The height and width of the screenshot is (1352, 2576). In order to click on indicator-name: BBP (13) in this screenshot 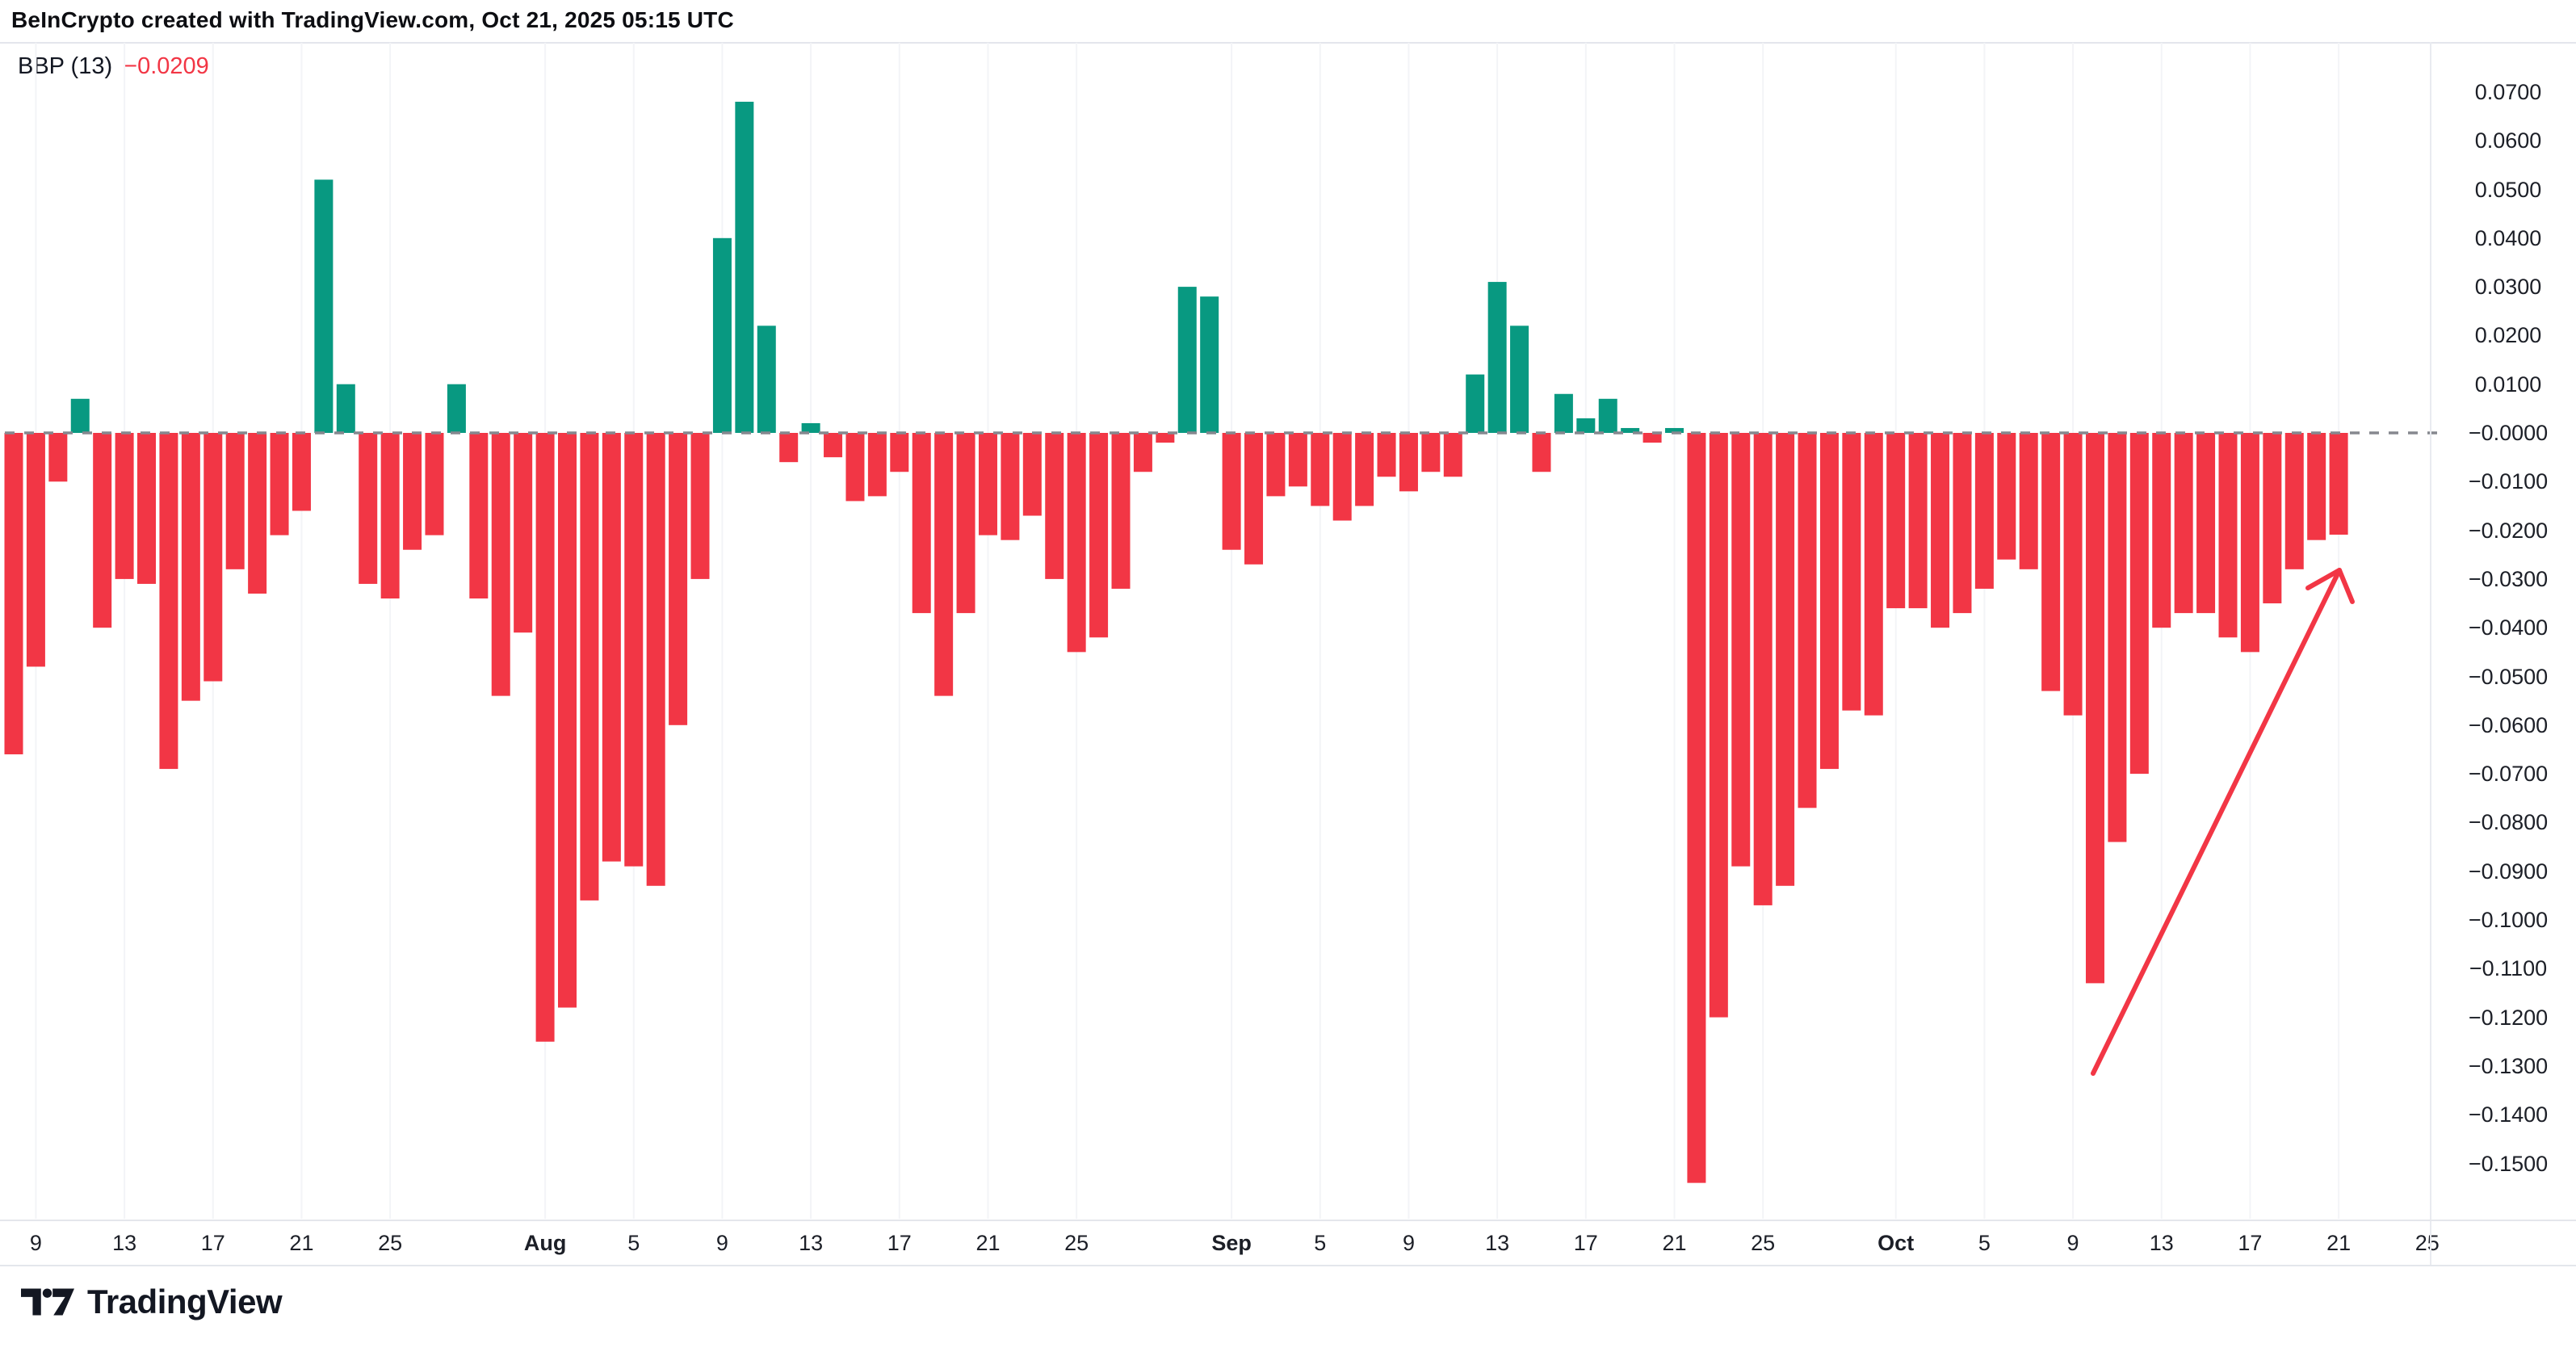, I will do `click(65, 66)`.